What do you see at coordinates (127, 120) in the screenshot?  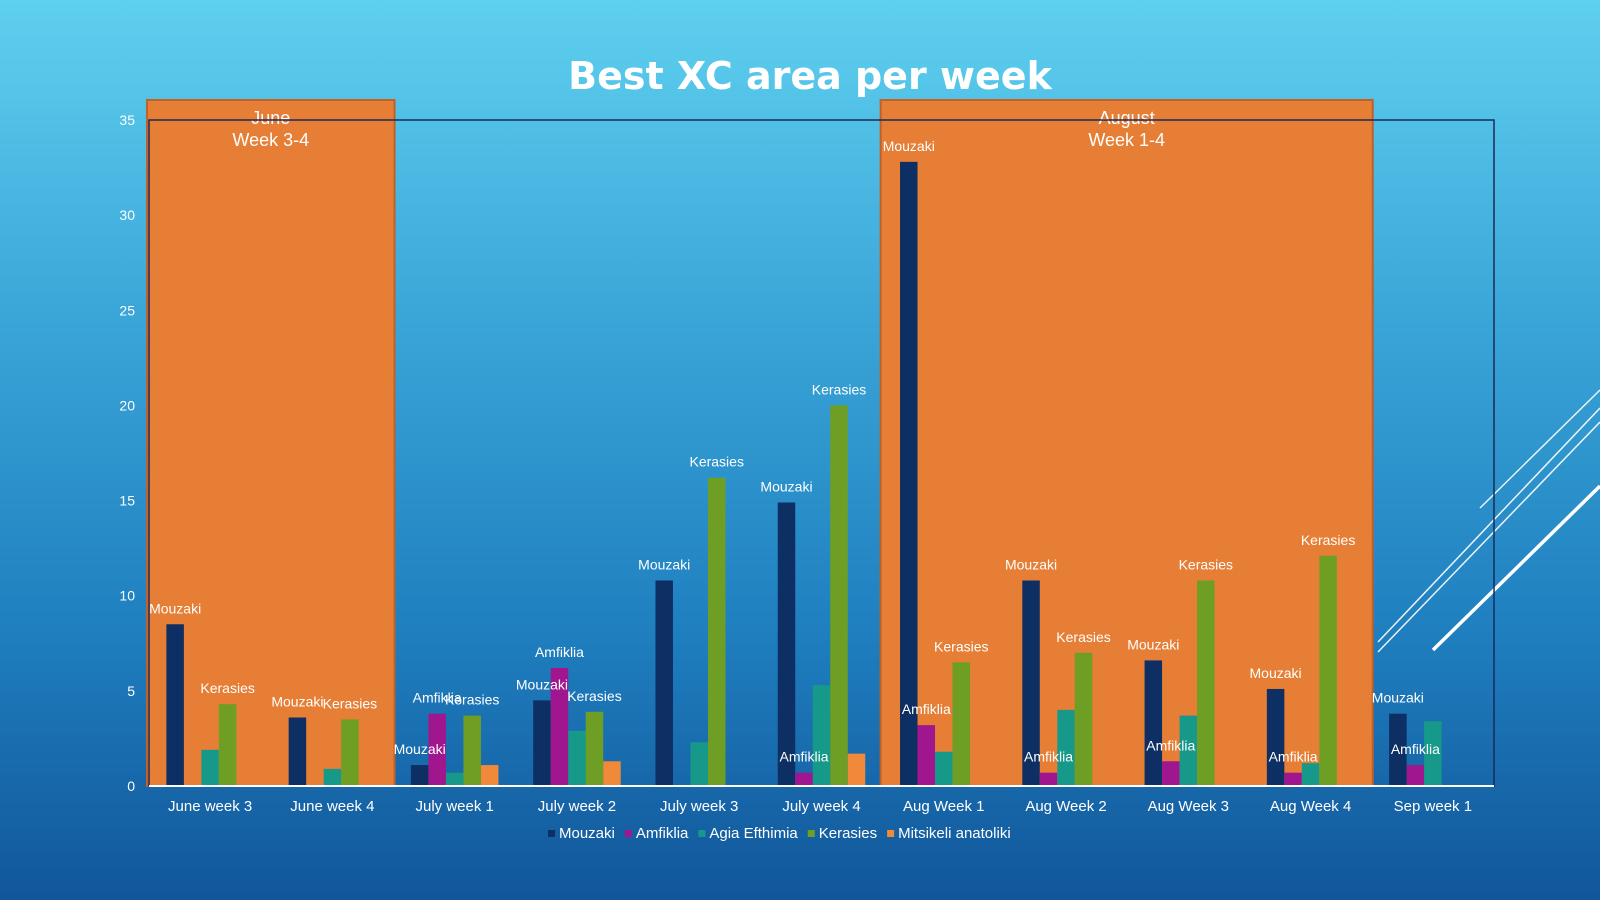 I see `y-tick-label: 35` at bounding box center [127, 120].